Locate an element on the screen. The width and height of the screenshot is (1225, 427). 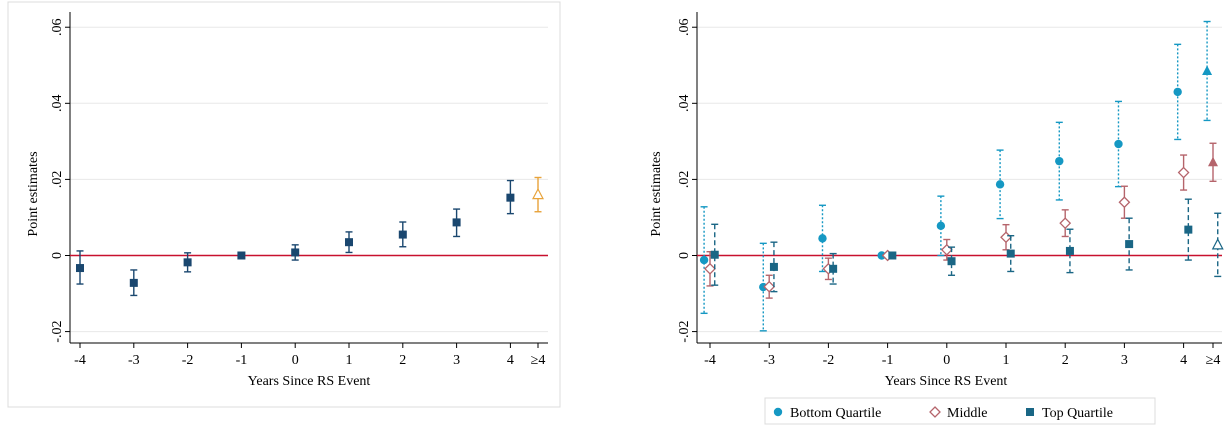
legend-item: Middle is located at coordinates (958, 413).